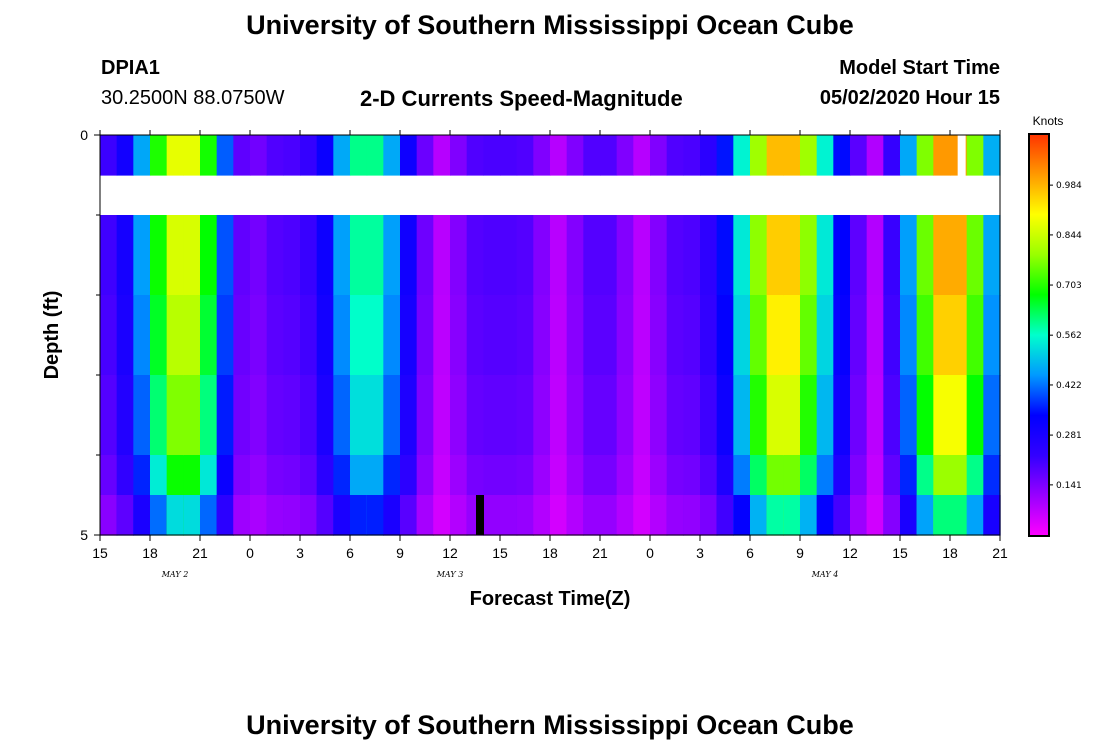  Describe the element at coordinates (175, 574) in the screenshot. I see `x-day-label: MAY 2` at that location.